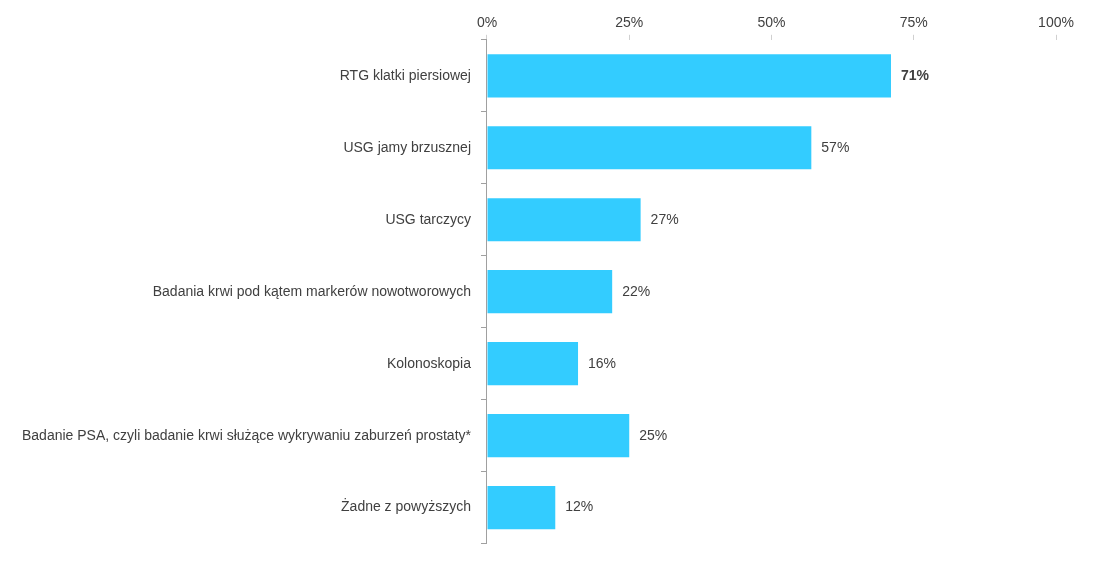  What do you see at coordinates (629, 22) in the screenshot?
I see `x-tick-label: 25%` at bounding box center [629, 22].